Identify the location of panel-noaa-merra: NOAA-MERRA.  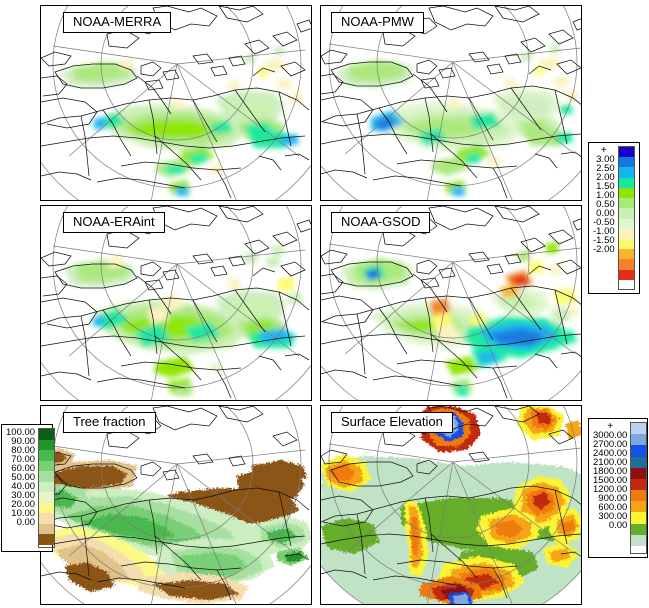
(176, 103).